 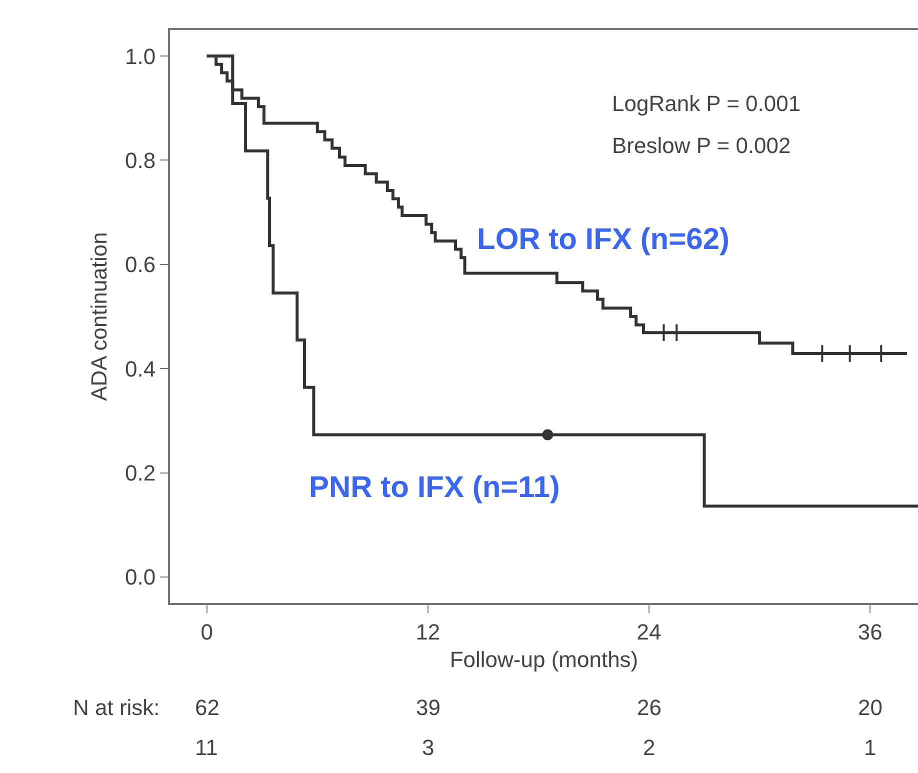 I want to click on x-tick-label: 0, so click(x=206, y=631).